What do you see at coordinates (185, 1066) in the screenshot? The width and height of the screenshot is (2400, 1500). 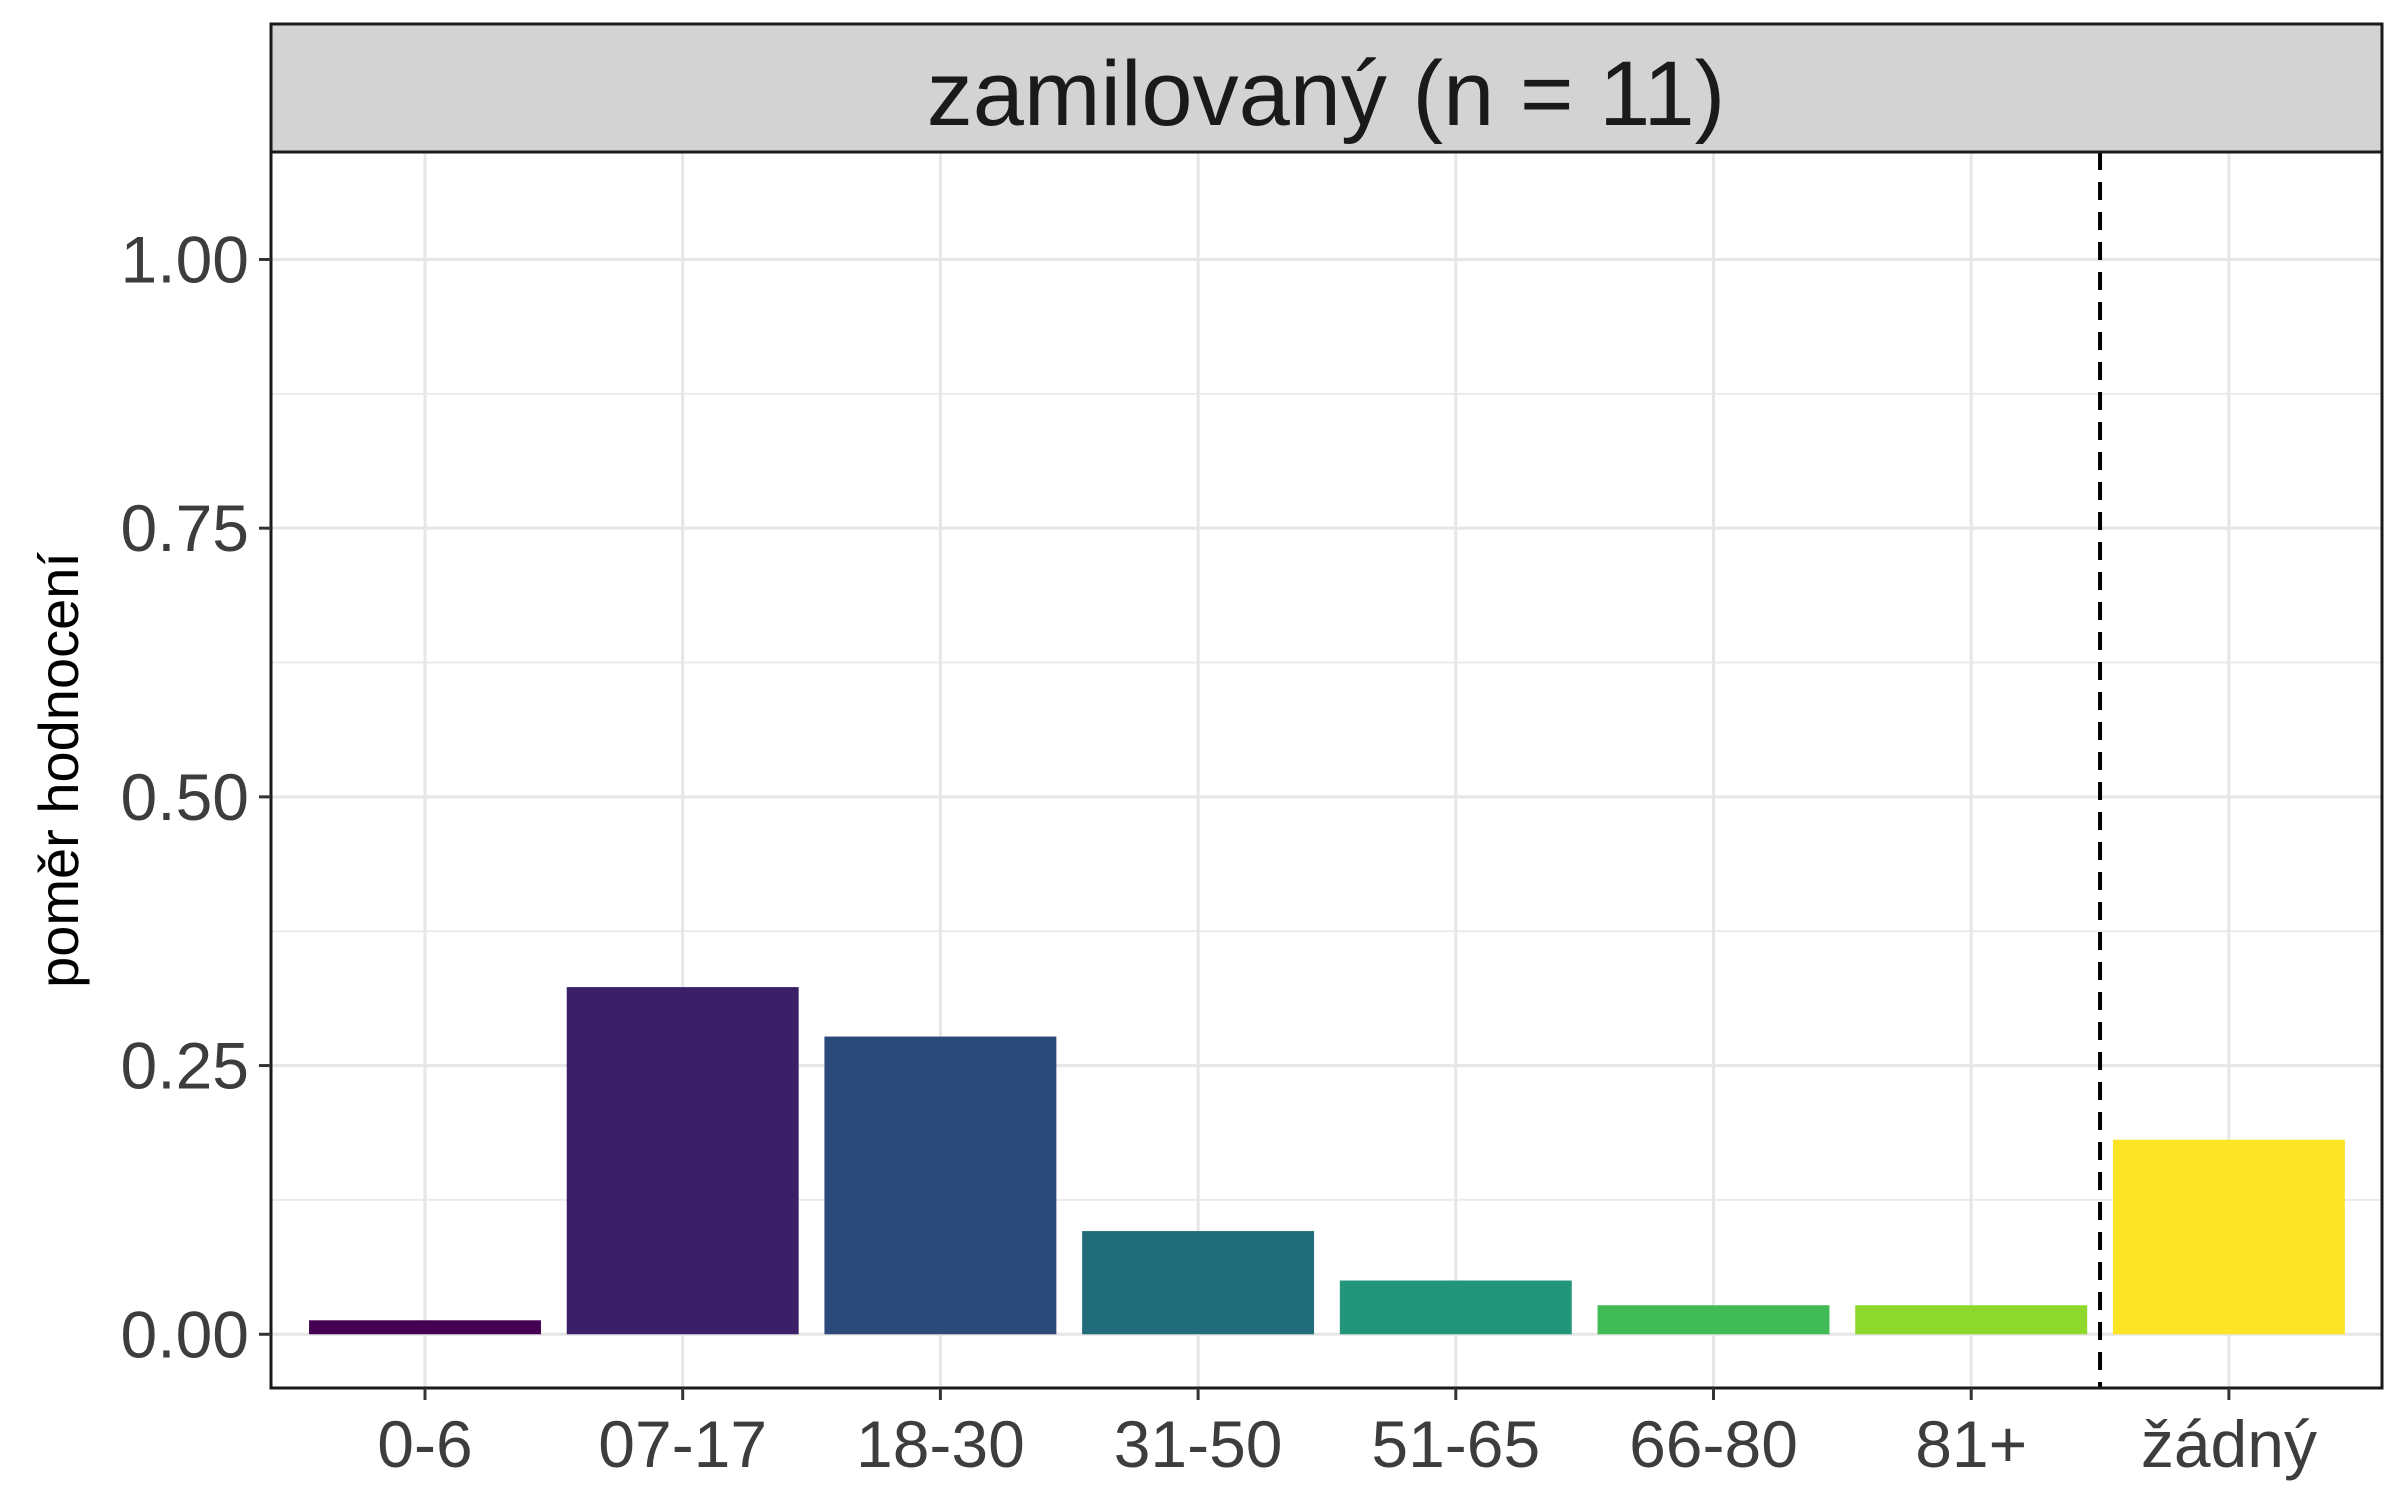 I see `y-tick-label: 0.25` at bounding box center [185, 1066].